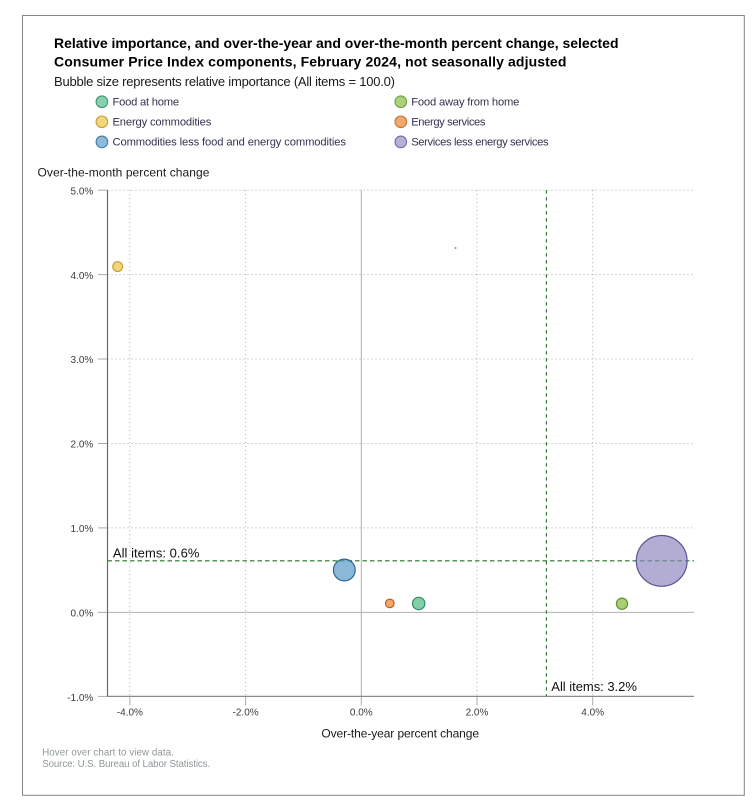 The image size is (753, 810). What do you see at coordinates (480, 143) in the screenshot?
I see `svg-text: Services less energy services` at bounding box center [480, 143].